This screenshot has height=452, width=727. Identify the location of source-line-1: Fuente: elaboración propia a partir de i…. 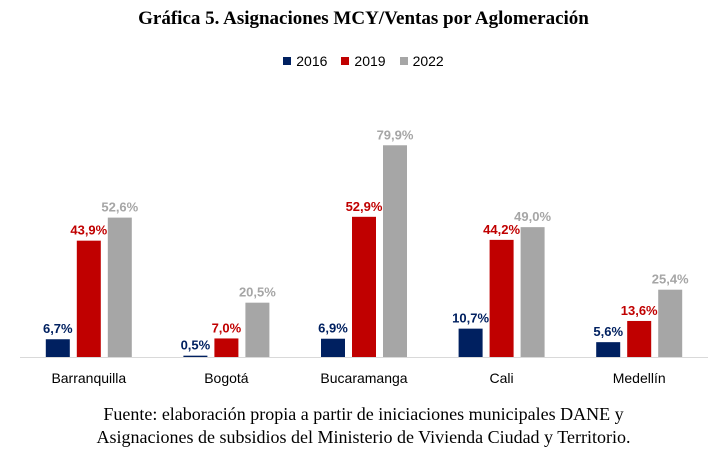
(363, 414).